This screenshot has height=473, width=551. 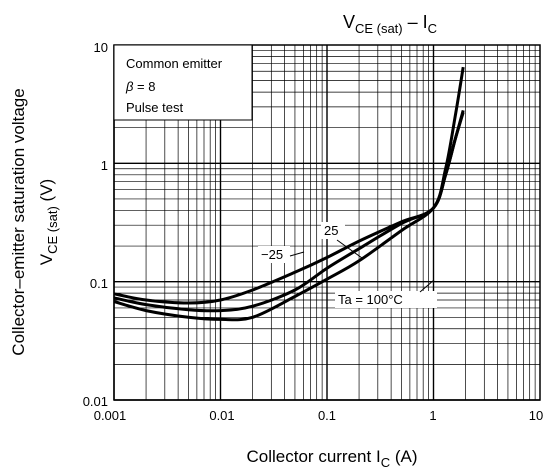 What do you see at coordinates (370, 299) in the screenshot?
I see `series-label-100: Ta = 100°C` at bounding box center [370, 299].